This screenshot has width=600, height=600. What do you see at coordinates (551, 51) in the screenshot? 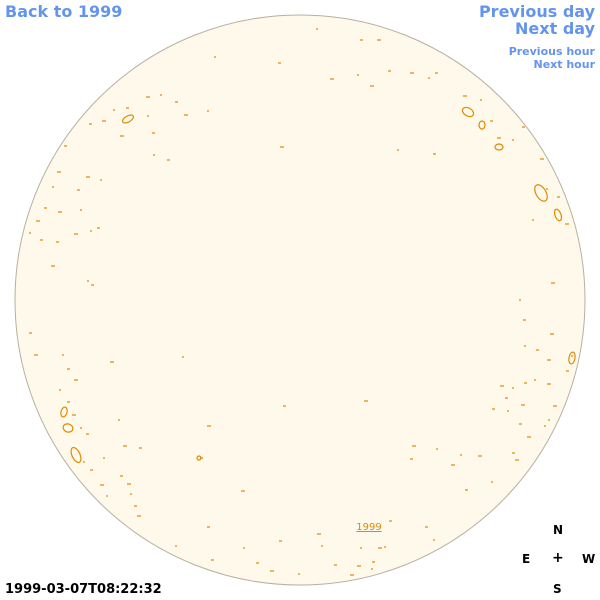
I see `previous-hour-link: Previous hour` at bounding box center [551, 51].